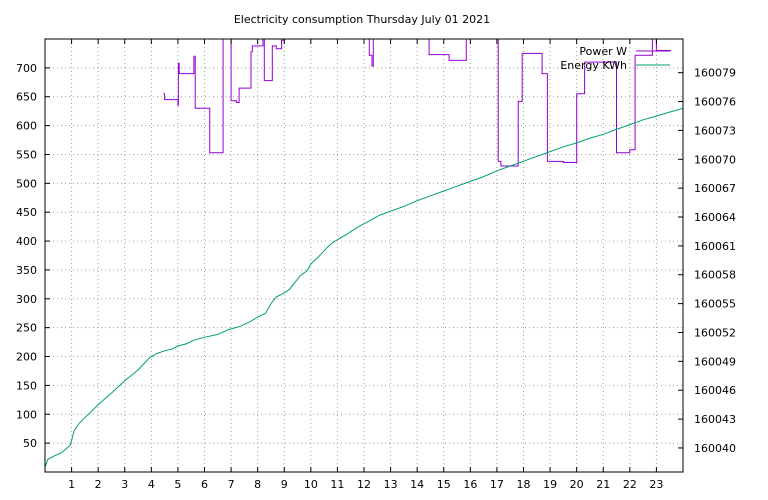  Describe the element at coordinates (26, 183) in the screenshot. I see `y-left-tick-label: 500` at that location.